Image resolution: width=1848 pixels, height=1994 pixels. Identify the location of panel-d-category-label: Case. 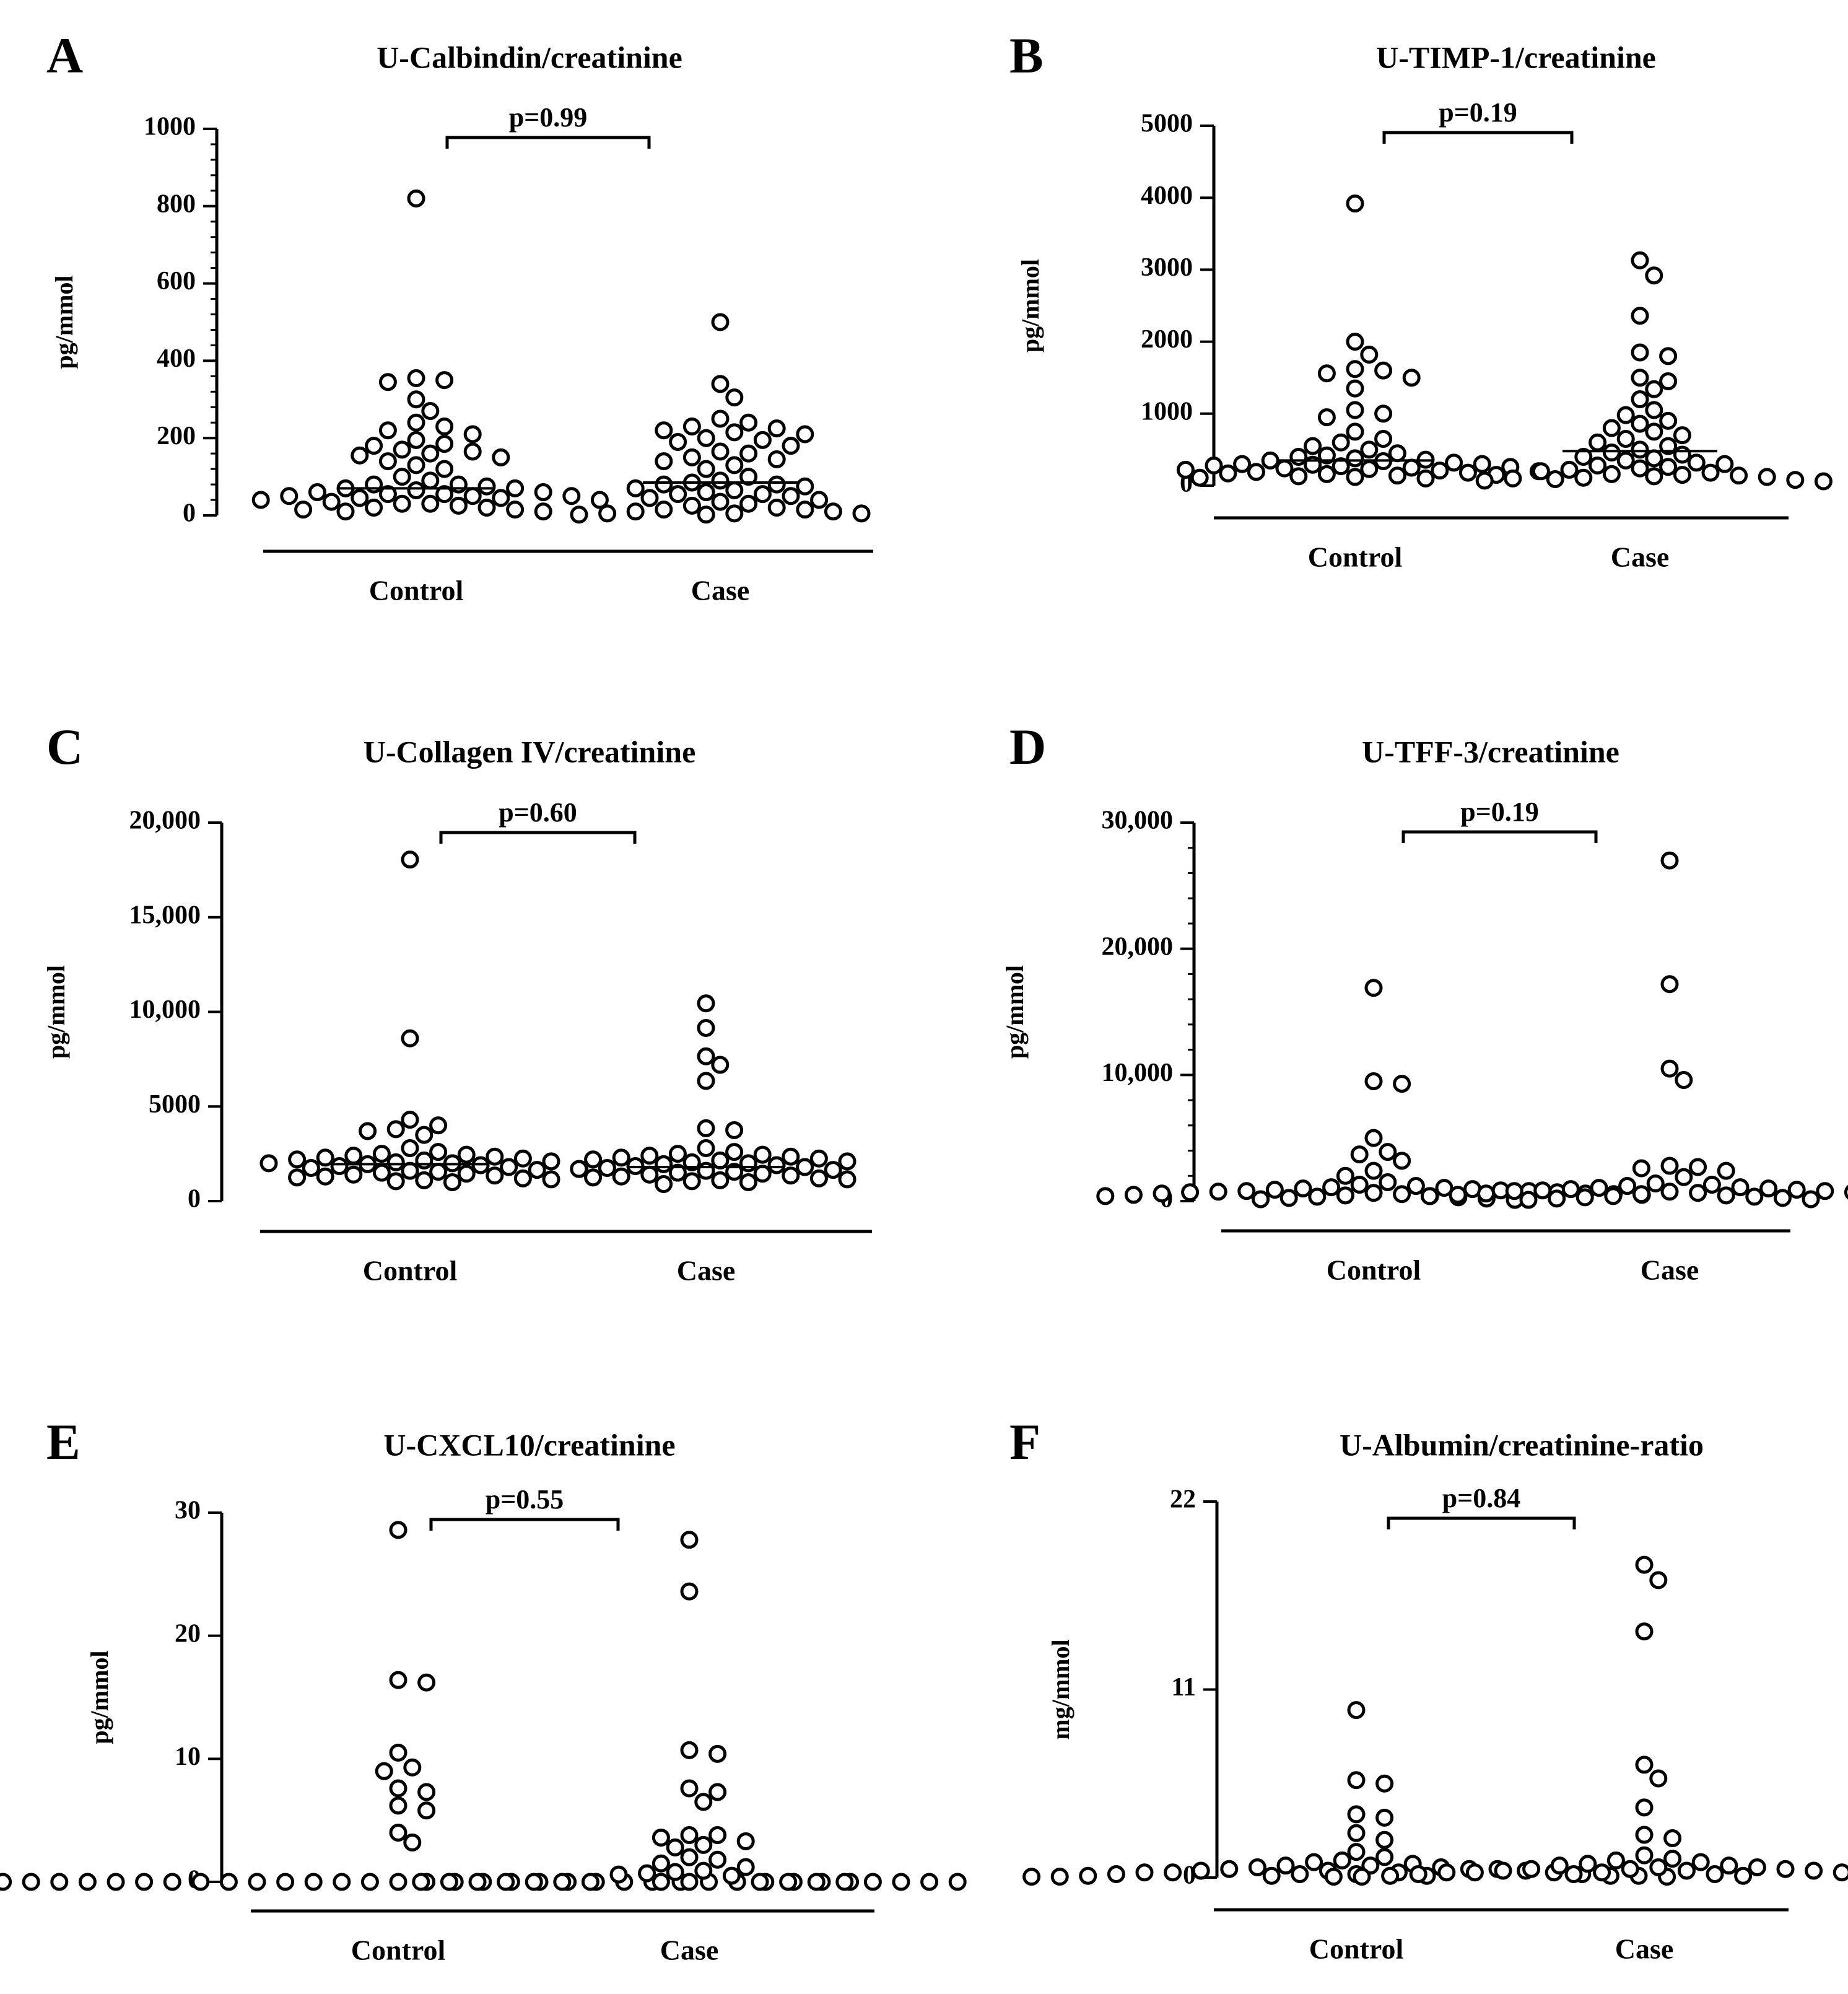
(1670, 1270).